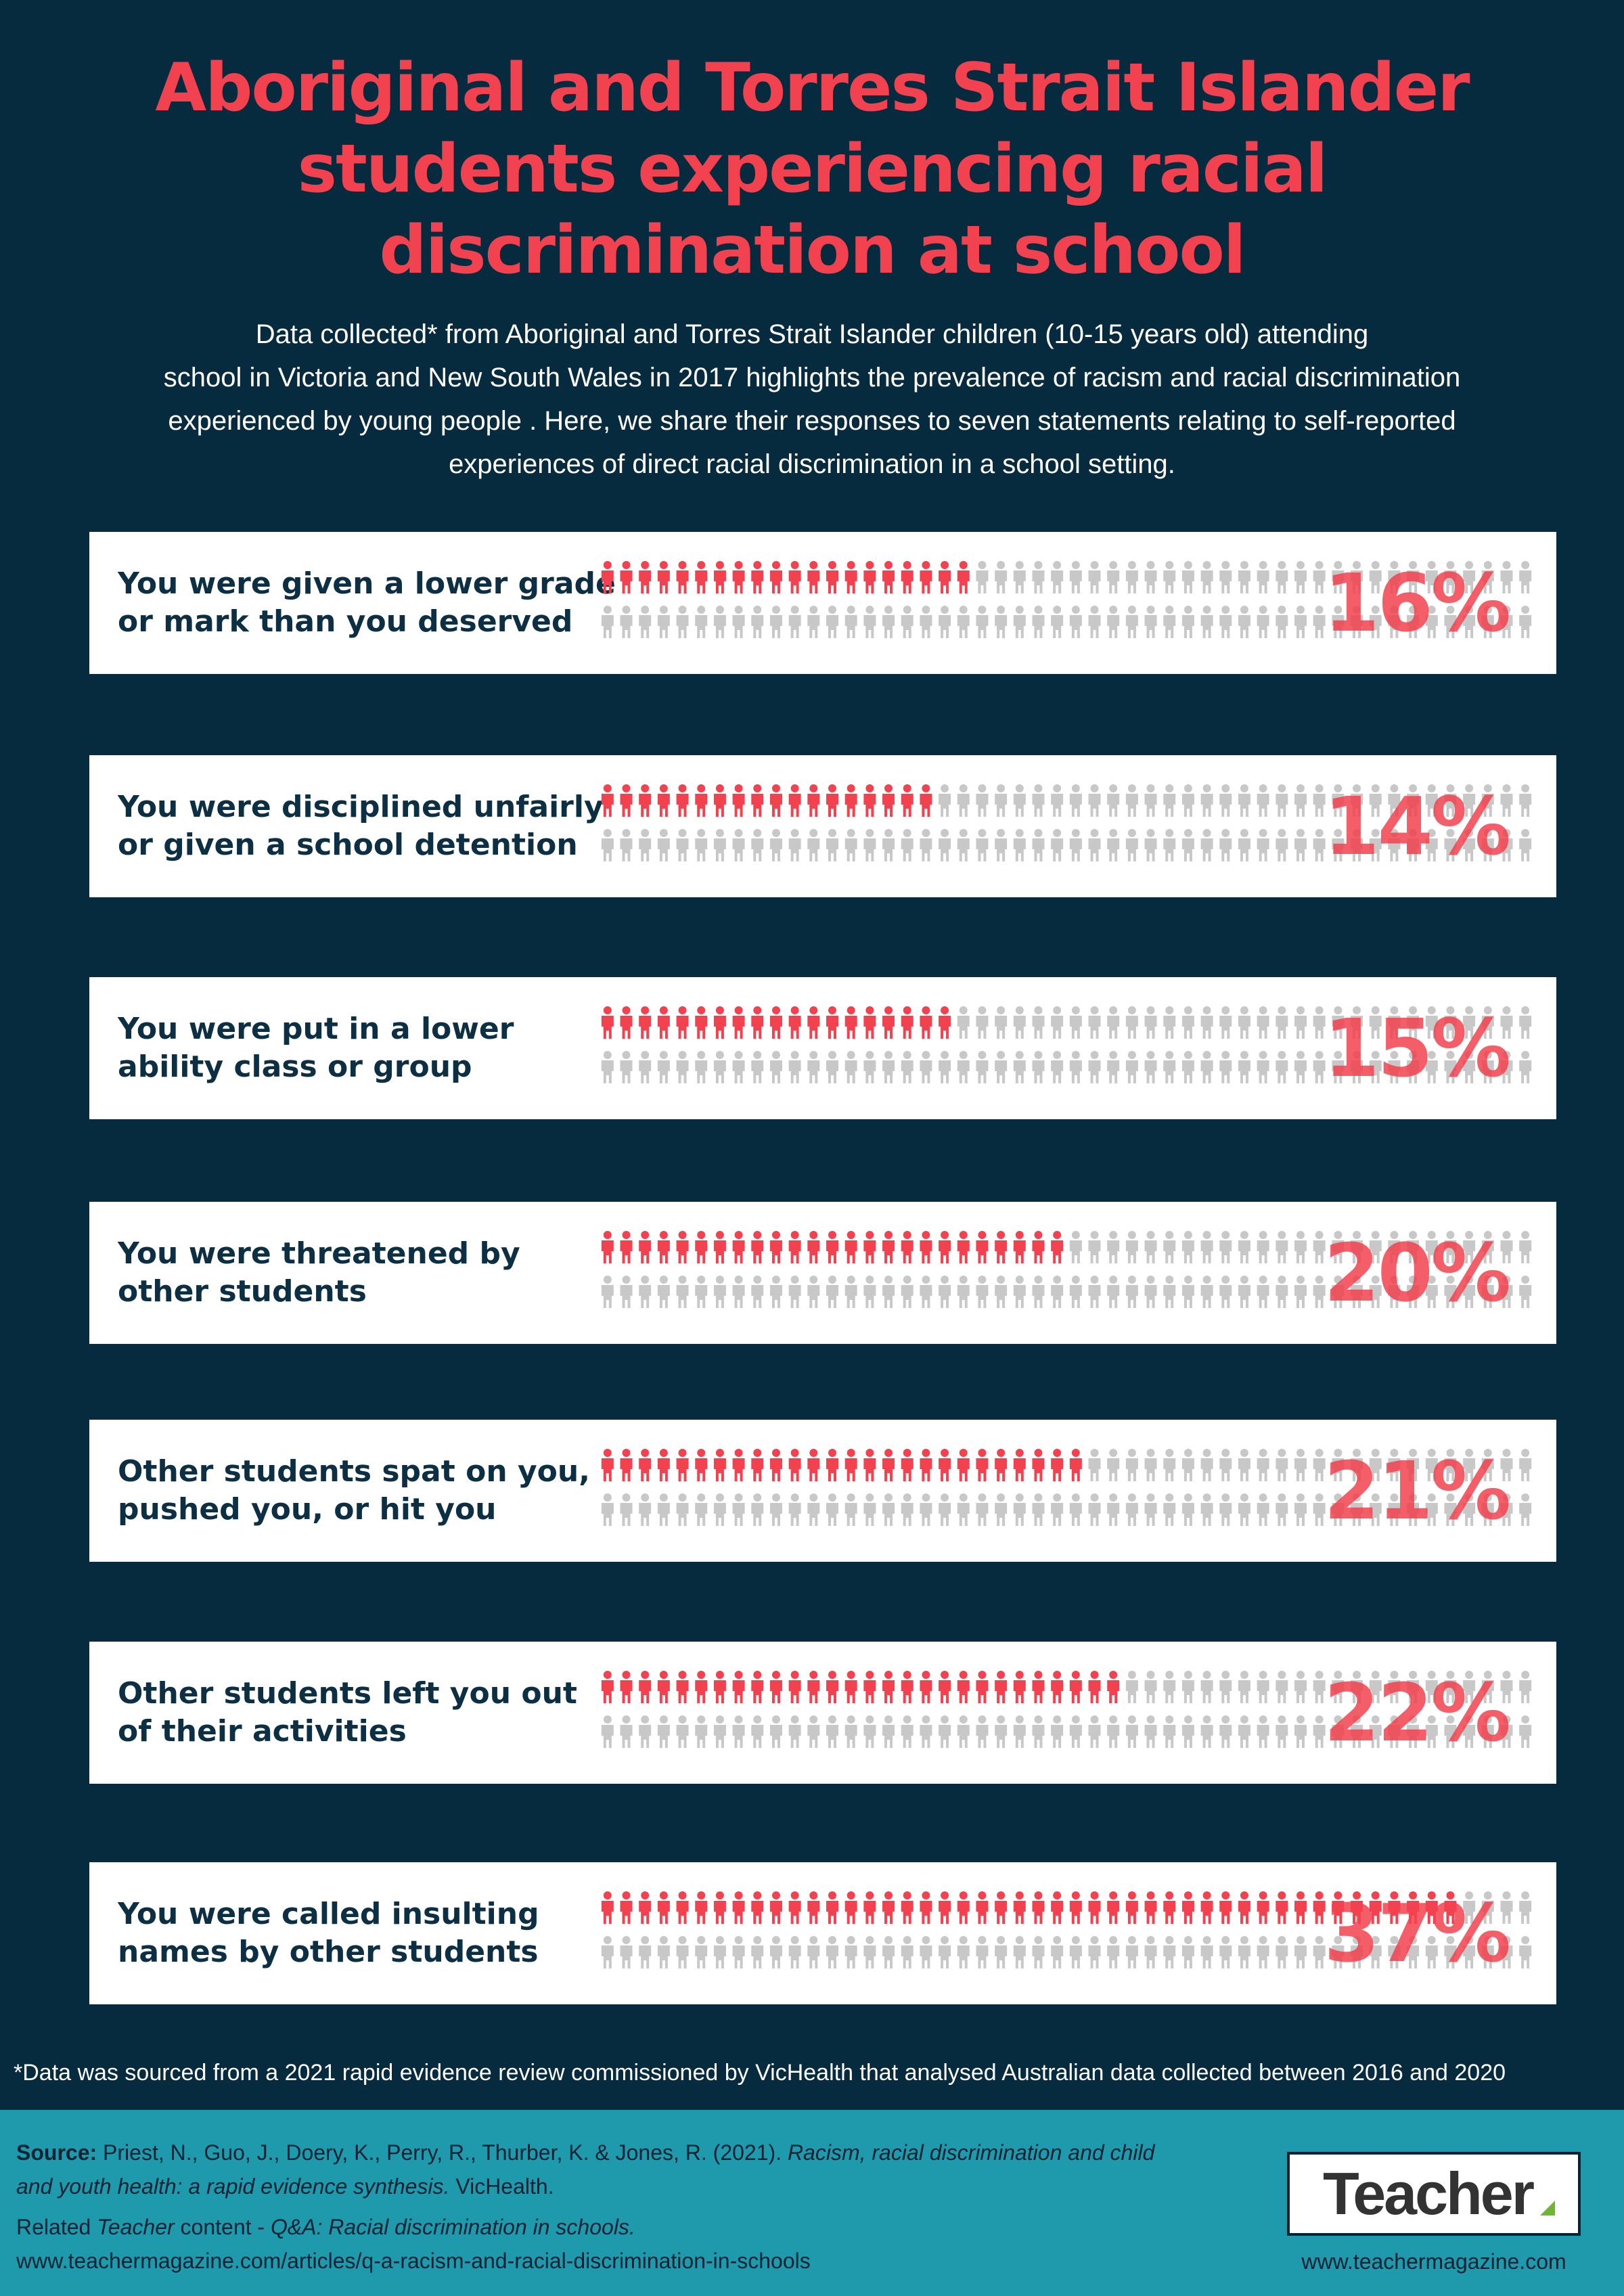 The width and height of the screenshot is (1624, 2296). Describe the element at coordinates (452, 2227) in the screenshot. I see `related-article-link: Q&A: Racial discrimination in schools.` at that location.